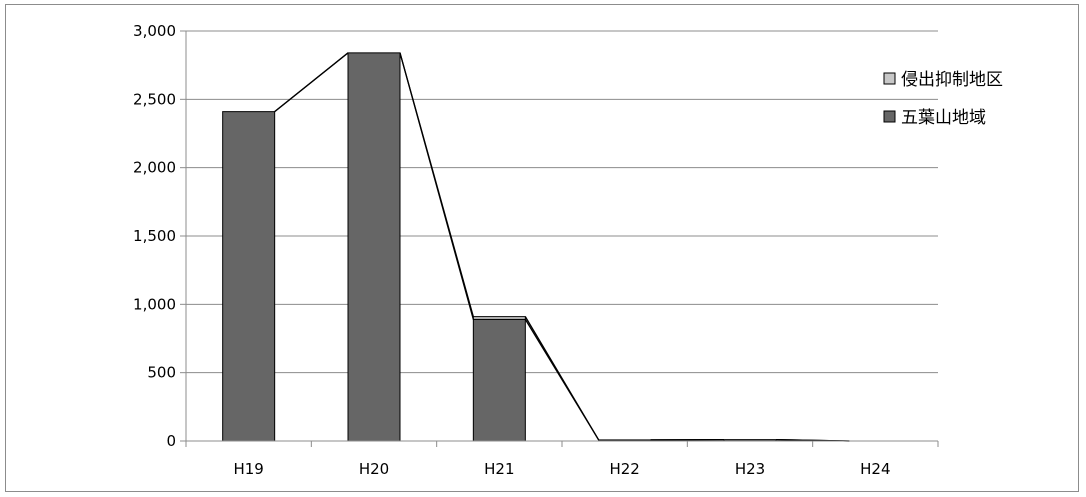 Image resolution: width=1086 pixels, height=497 pixels. What do you see at coordinates (943, 118) in the screenshot?
I see `legend-label: 五葉山地域` at bounding box center [943, 118].